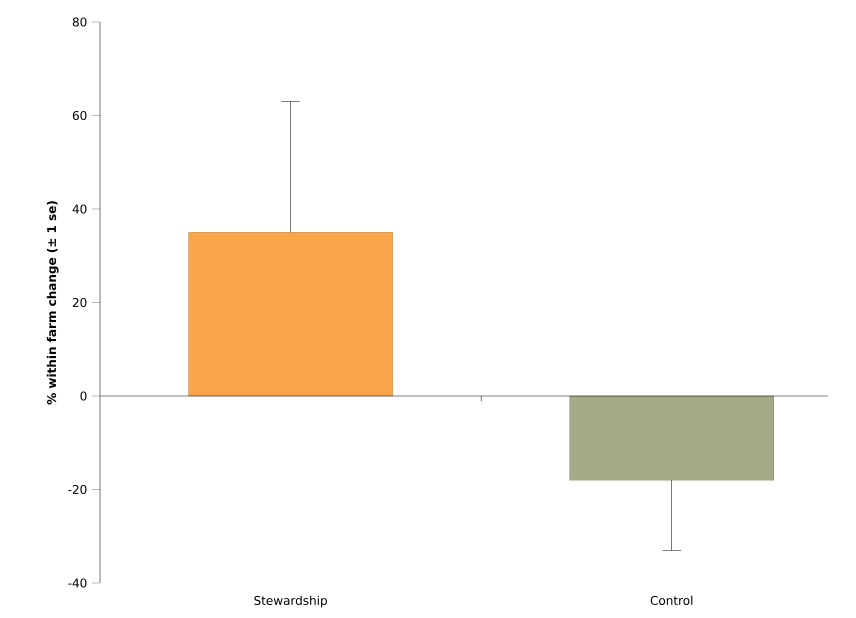 The width and height of the screenshot is (856, 618). Describe the element at coordinates (83, 396) in the screenshot. I see `y-tick-label: 0` at that location.